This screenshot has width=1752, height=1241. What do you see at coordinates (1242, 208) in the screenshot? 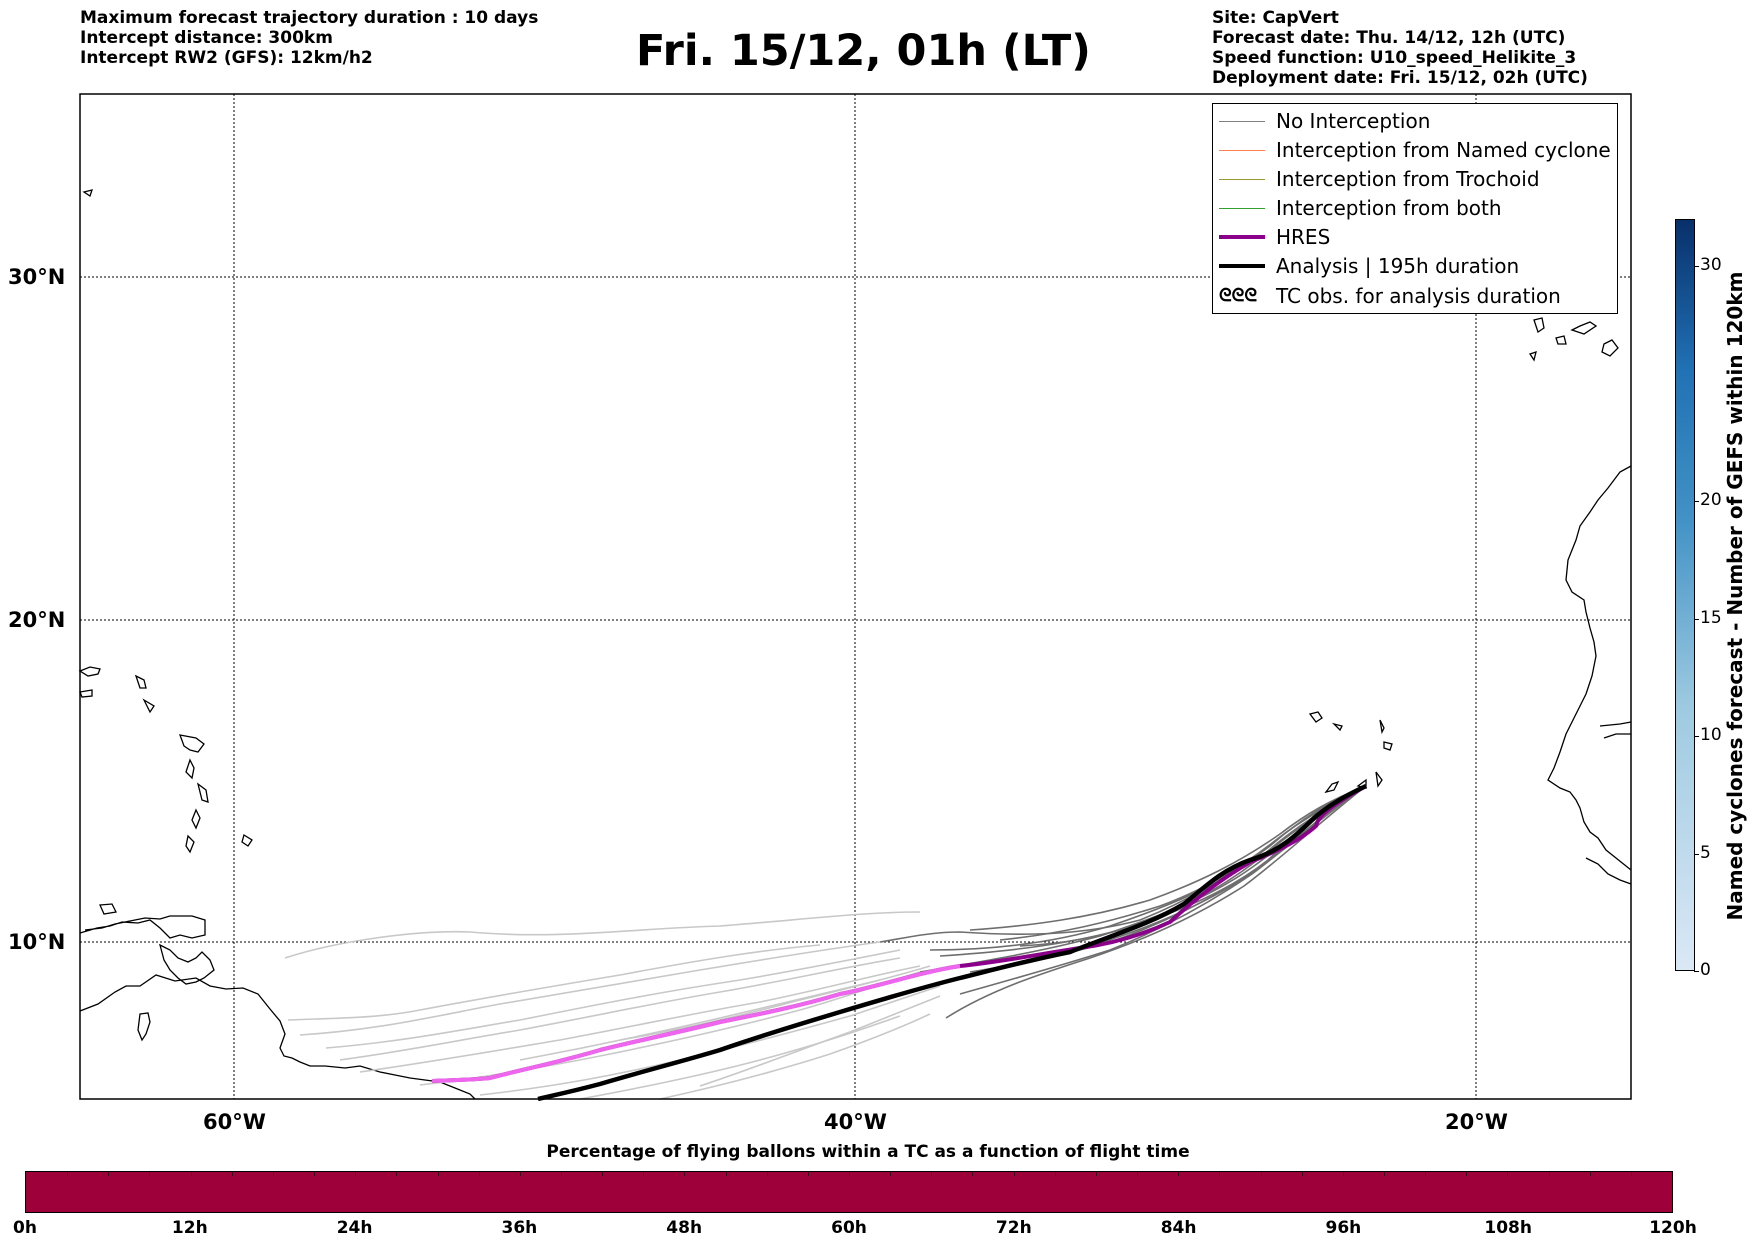
I see `legend-line-both` at bounding box center [1242, 208].